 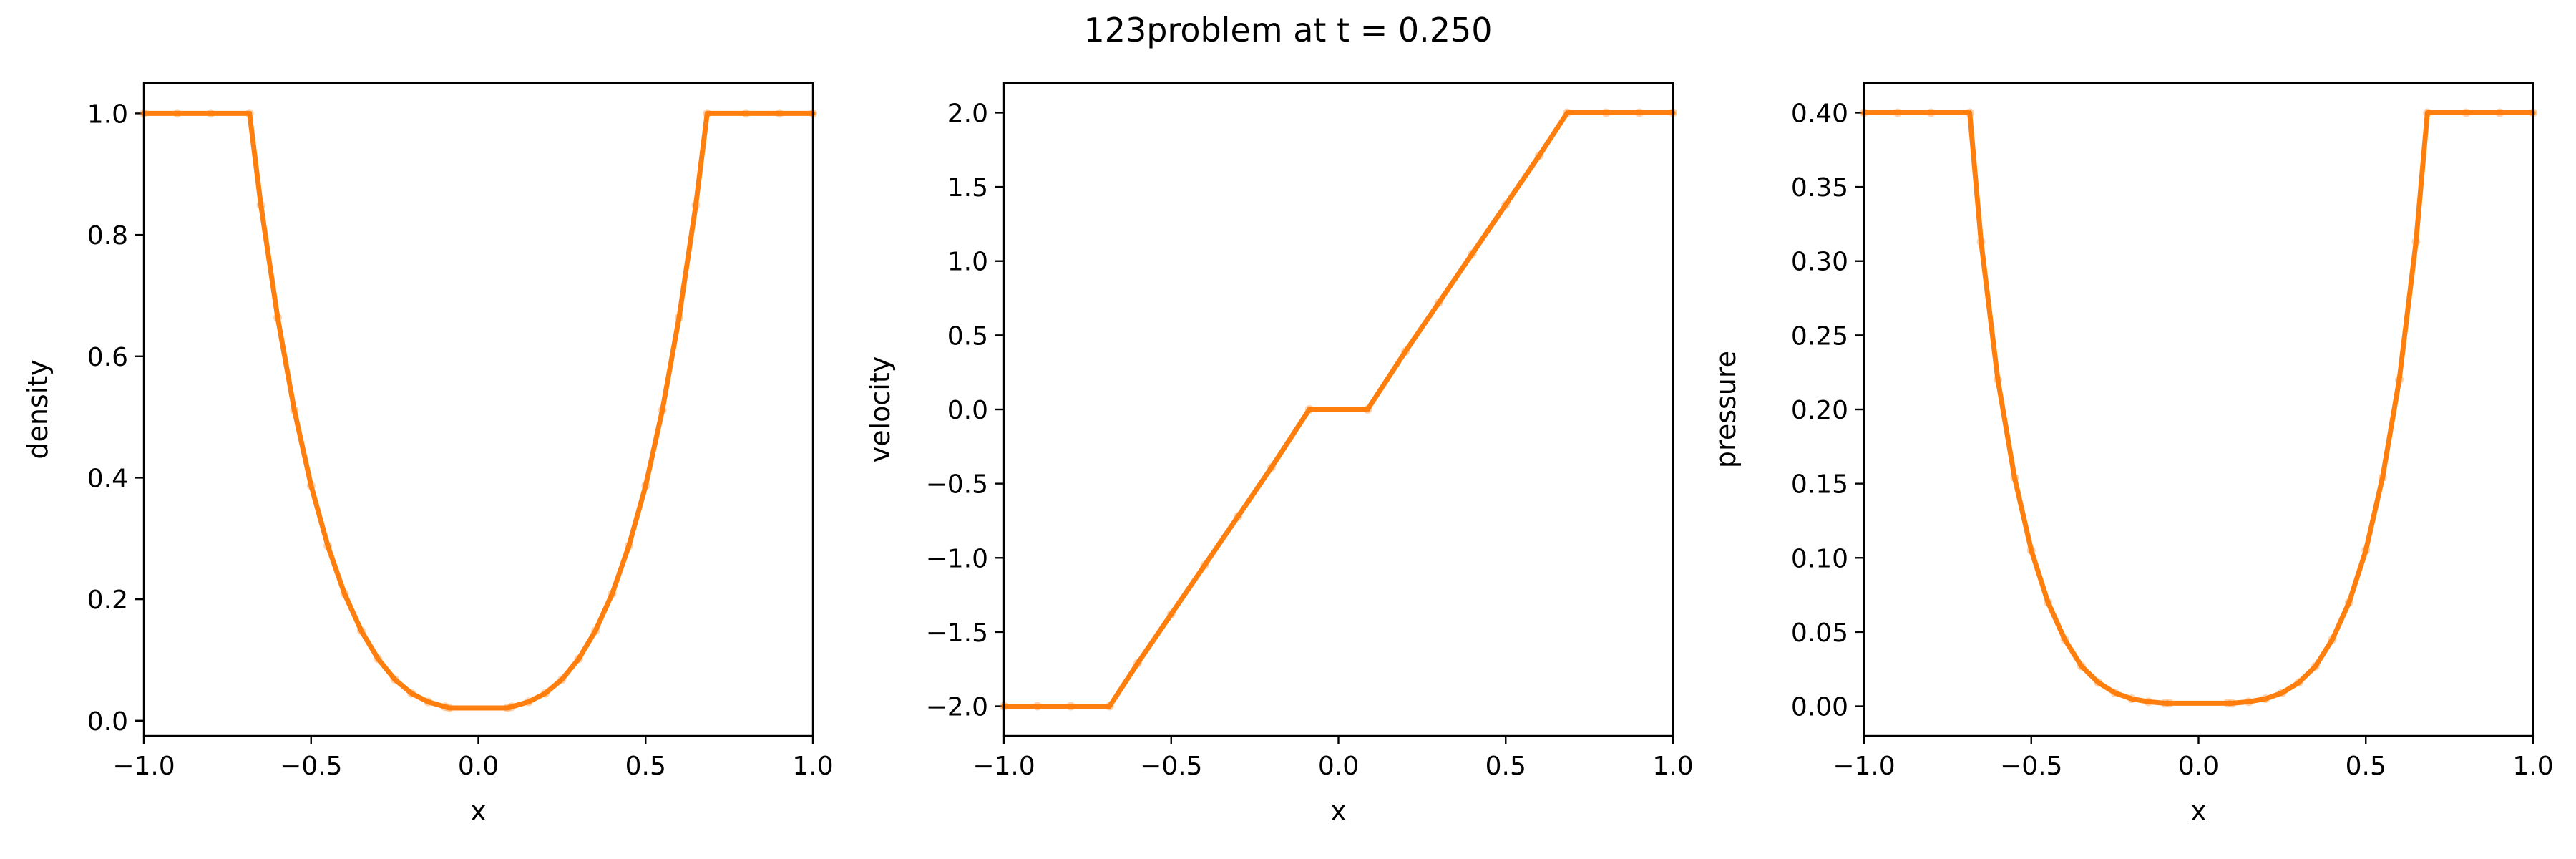 I want to click on pressure-xtick-label: −1.0, so click(x=1864, y=766).